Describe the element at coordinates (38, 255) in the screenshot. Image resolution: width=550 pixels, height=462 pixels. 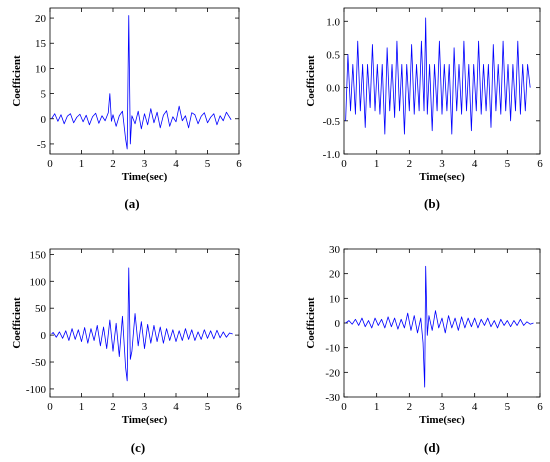
I see `y-tick-label: 150` at that location.